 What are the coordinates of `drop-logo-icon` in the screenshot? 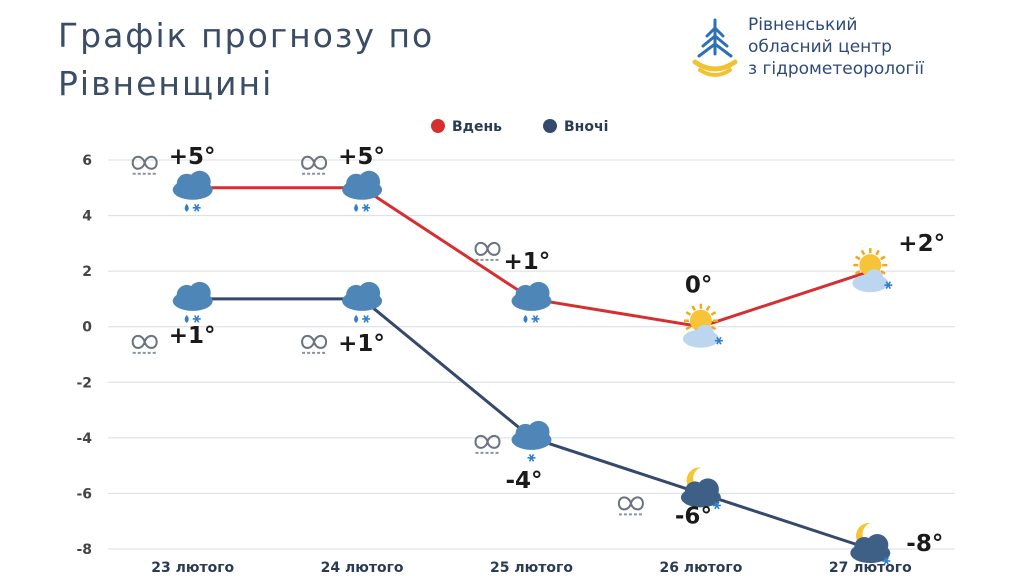 It's located at (715, 47).